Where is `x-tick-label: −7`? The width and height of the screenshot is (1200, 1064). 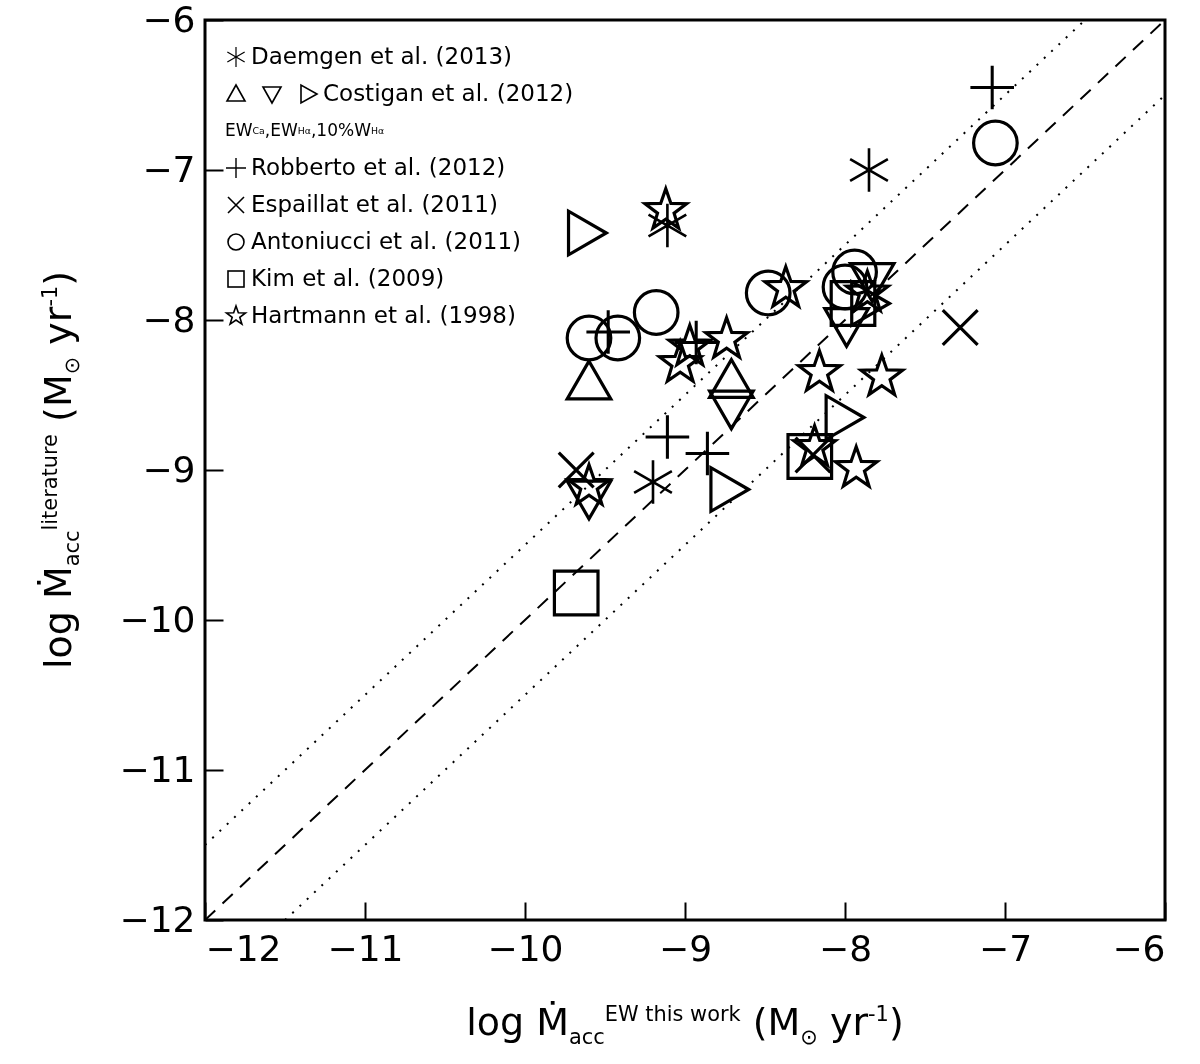 x-tick-label: −7 is located at coordinates (1005, 948).